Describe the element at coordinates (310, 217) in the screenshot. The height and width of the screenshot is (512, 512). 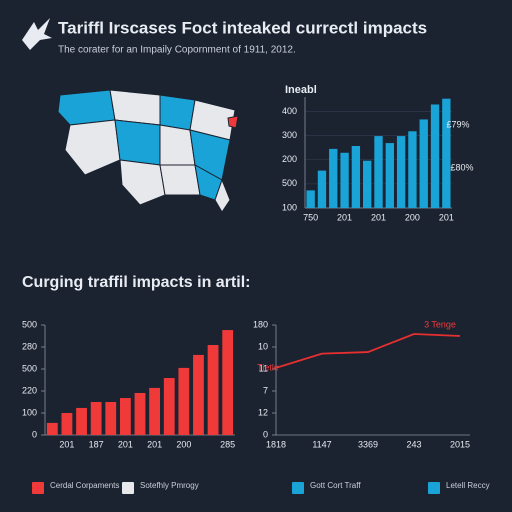
I see `x-tick-label: 750` at that location.